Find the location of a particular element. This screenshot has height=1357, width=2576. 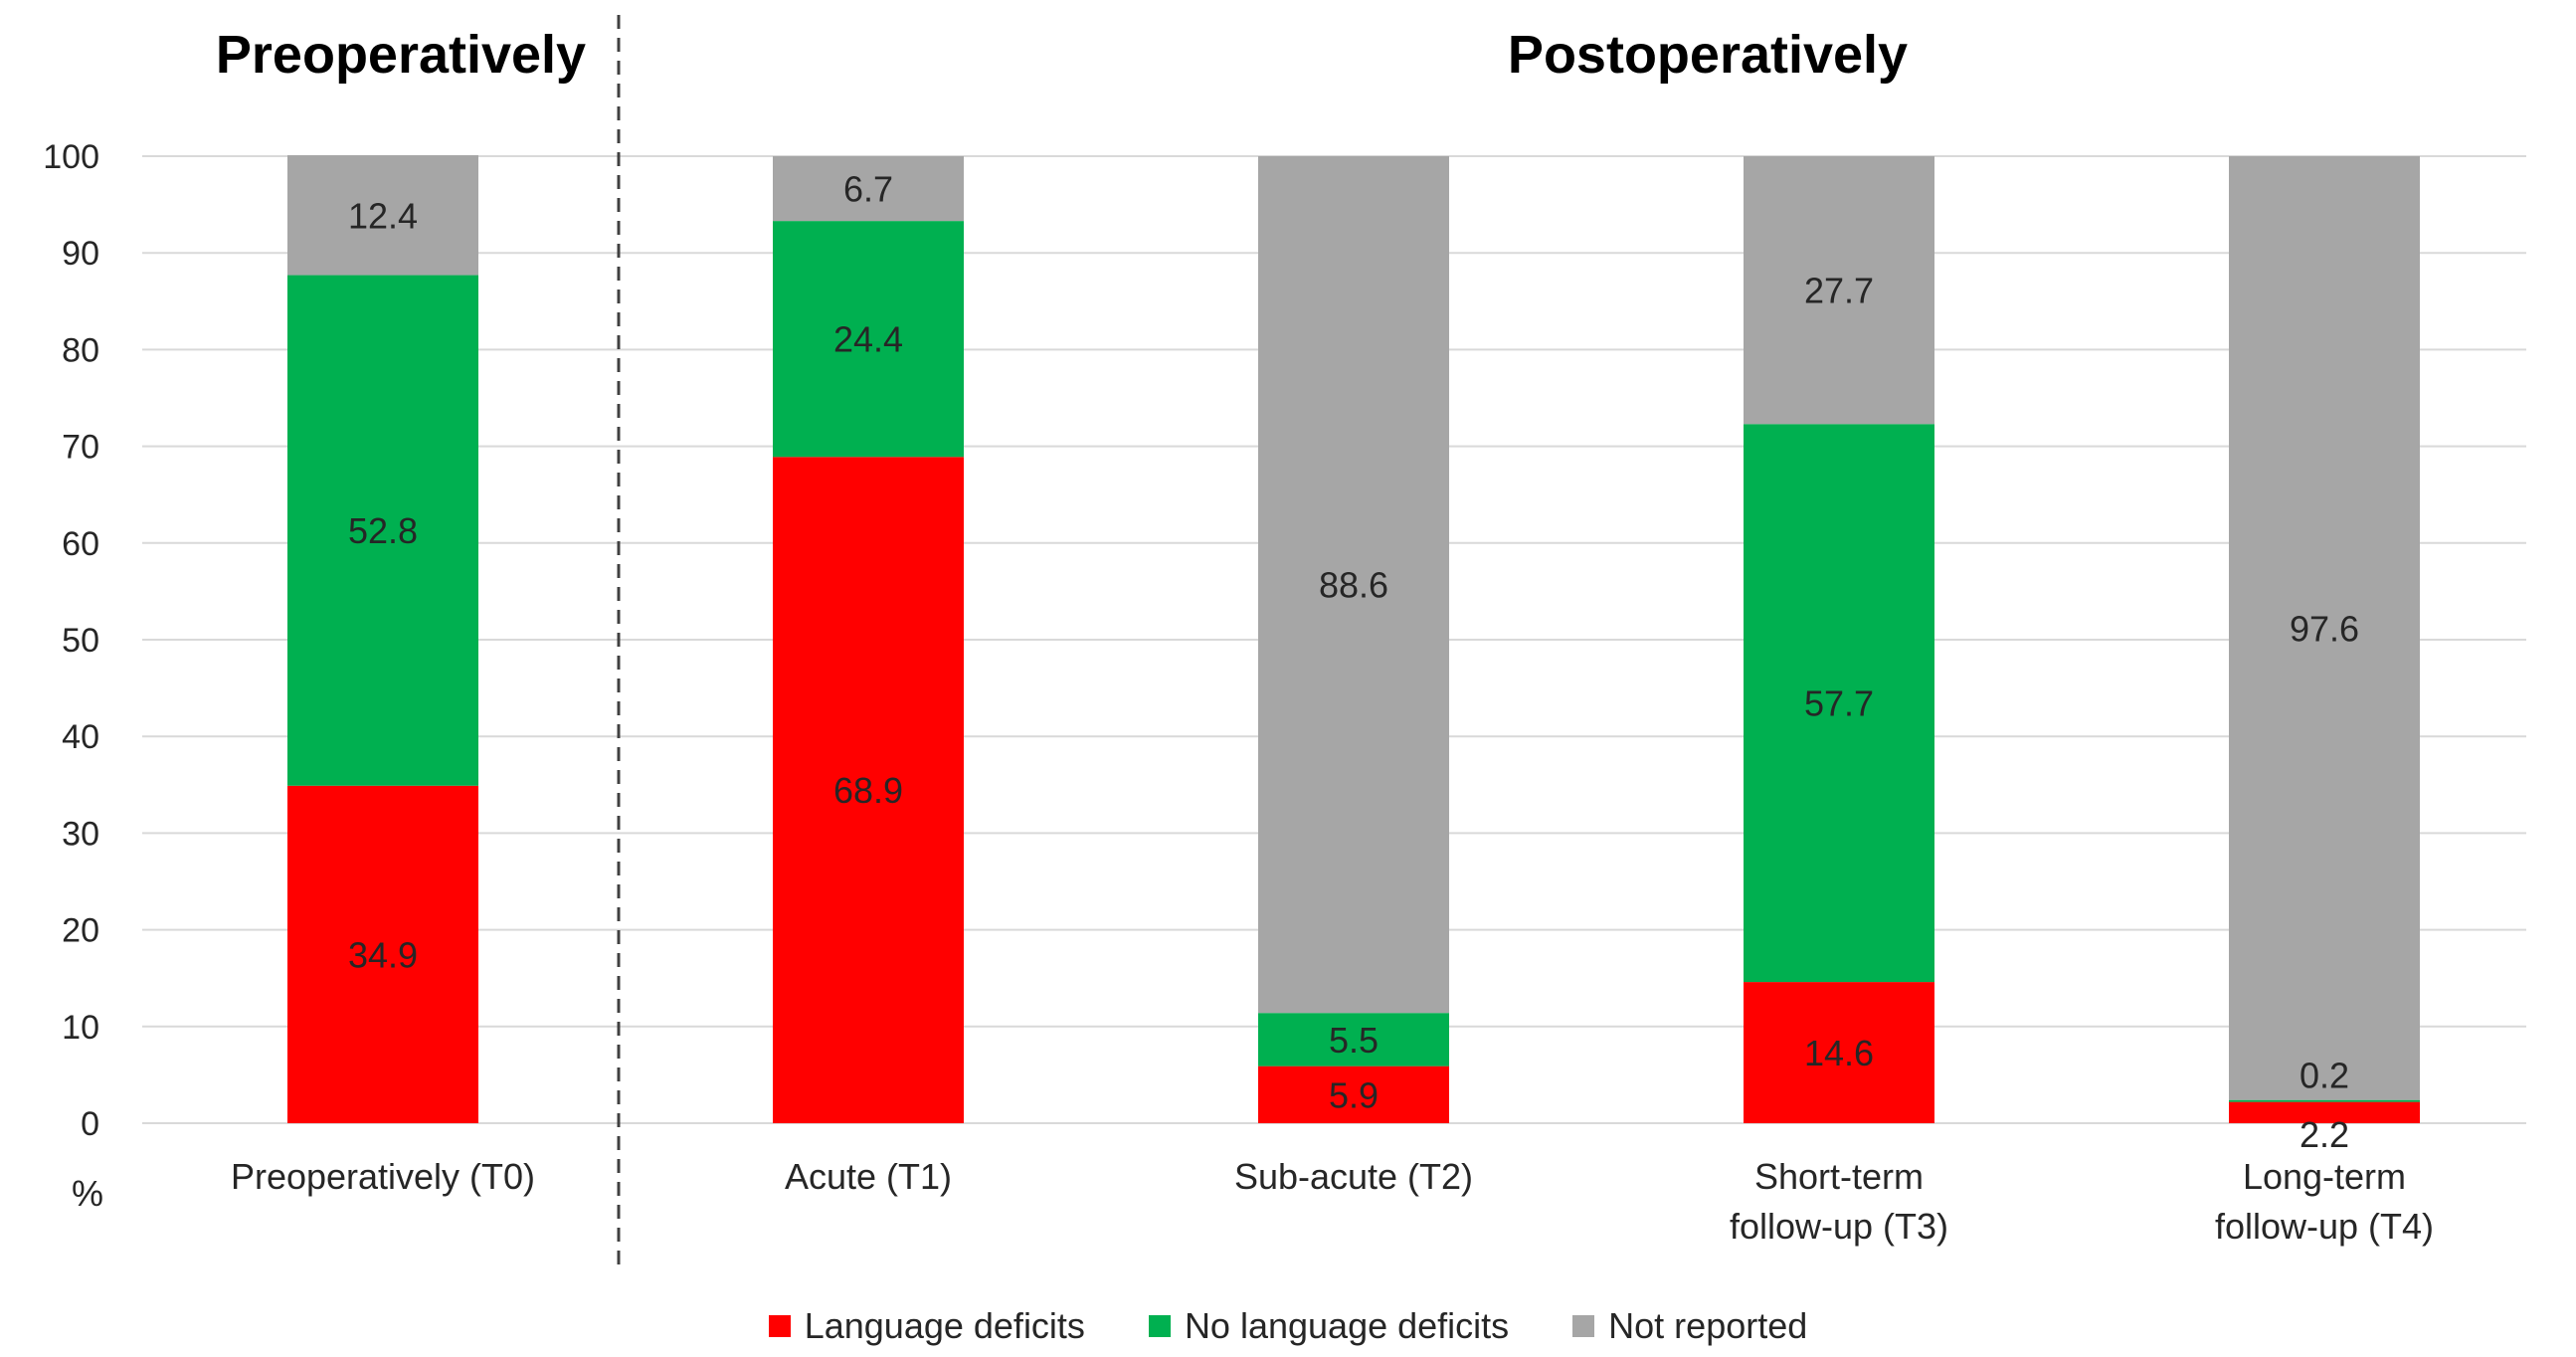

y-tick-label: 80 is located at coordinates (80, 350).